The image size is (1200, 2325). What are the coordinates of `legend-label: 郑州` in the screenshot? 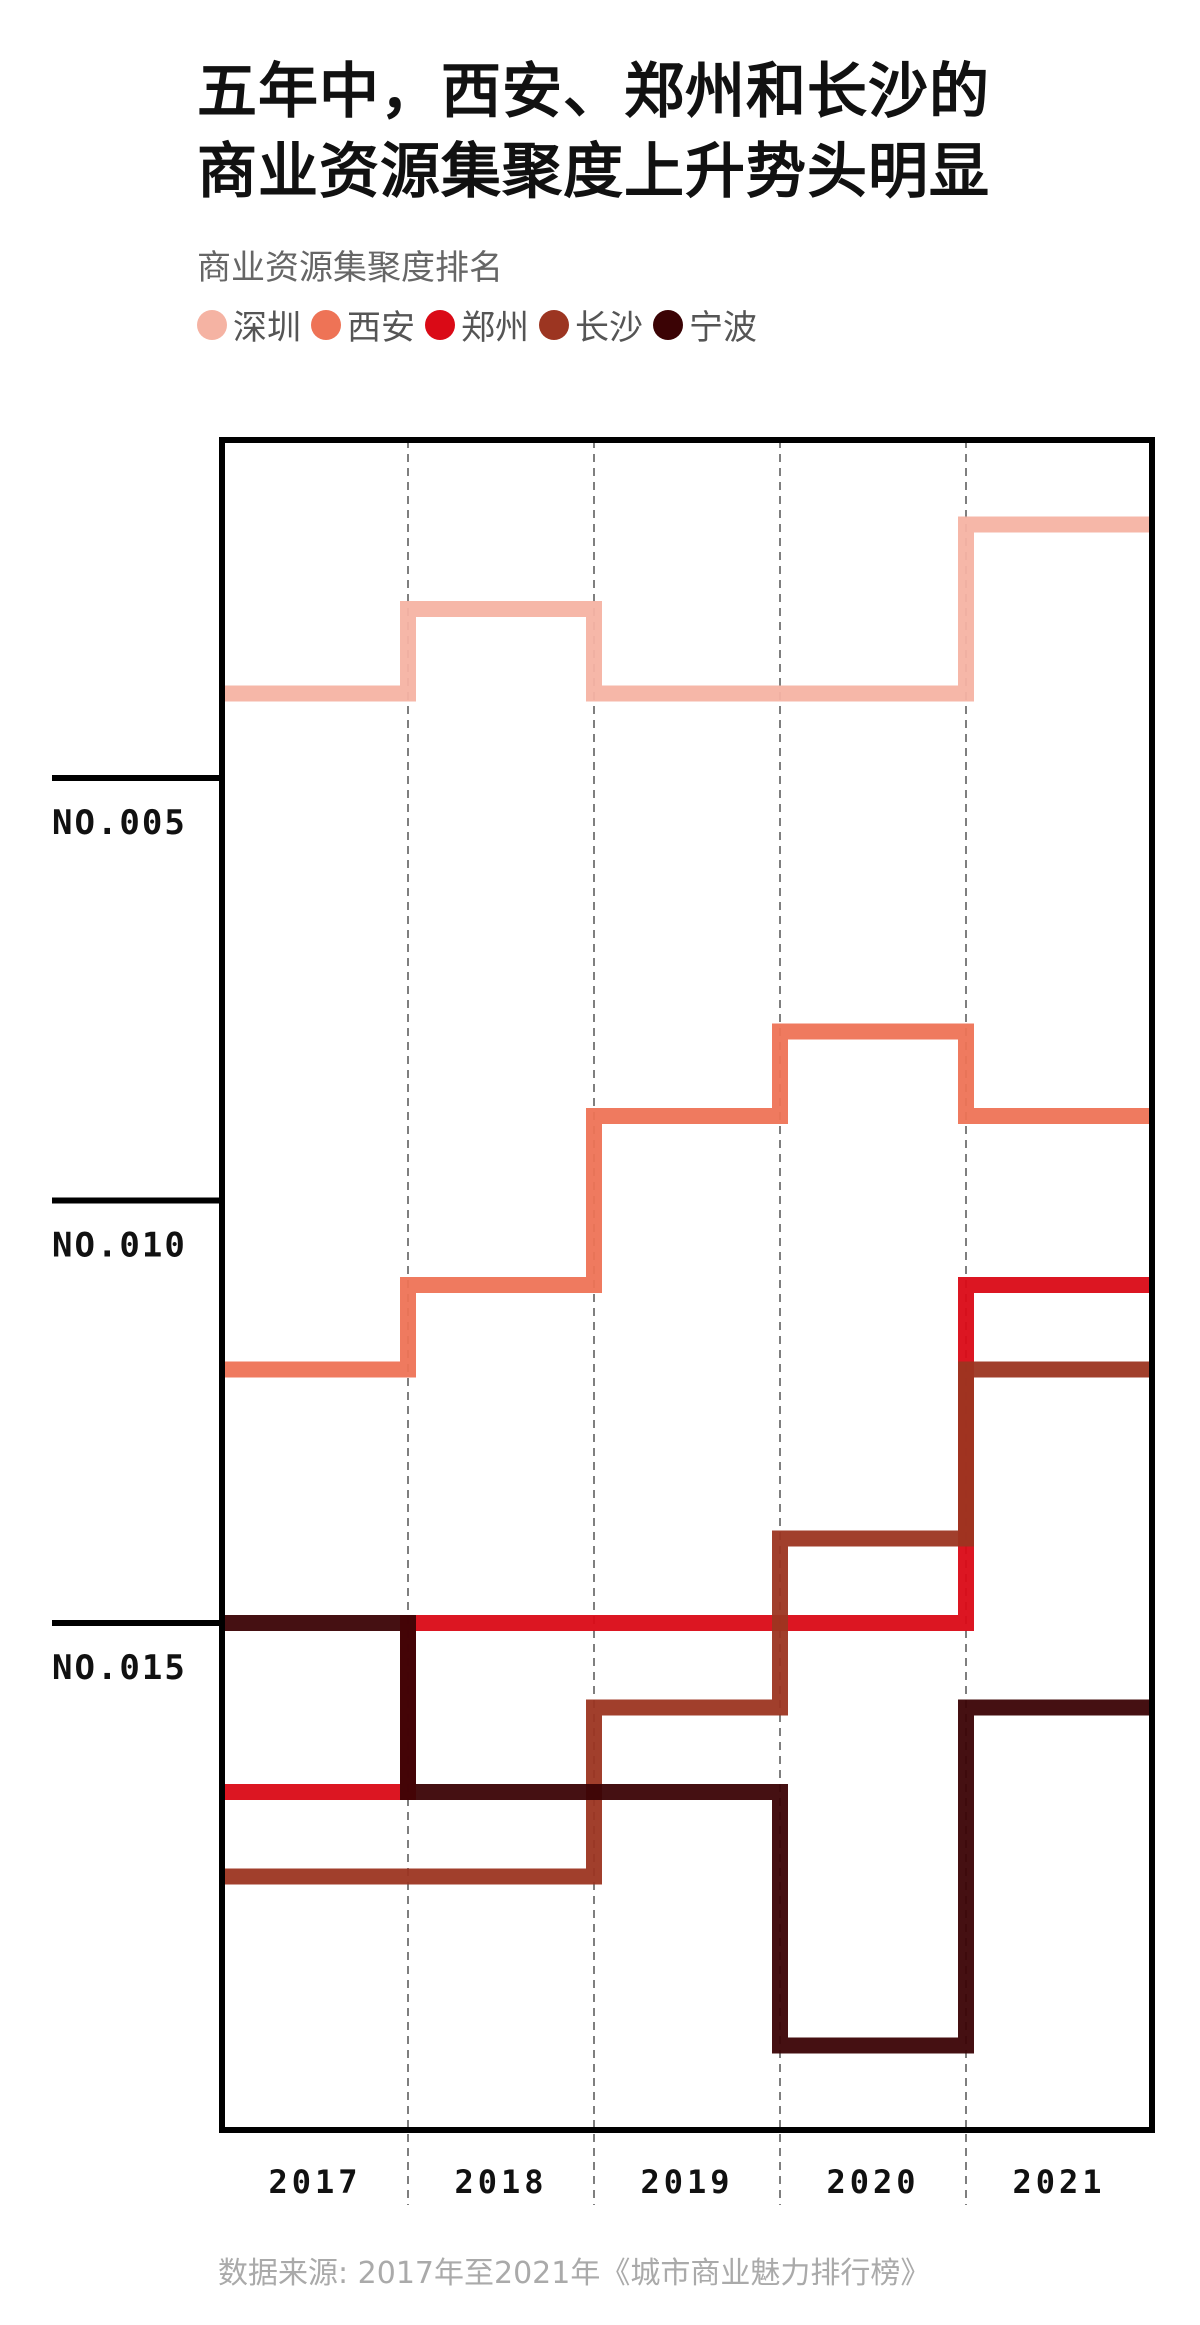 It's located at (495, 328).